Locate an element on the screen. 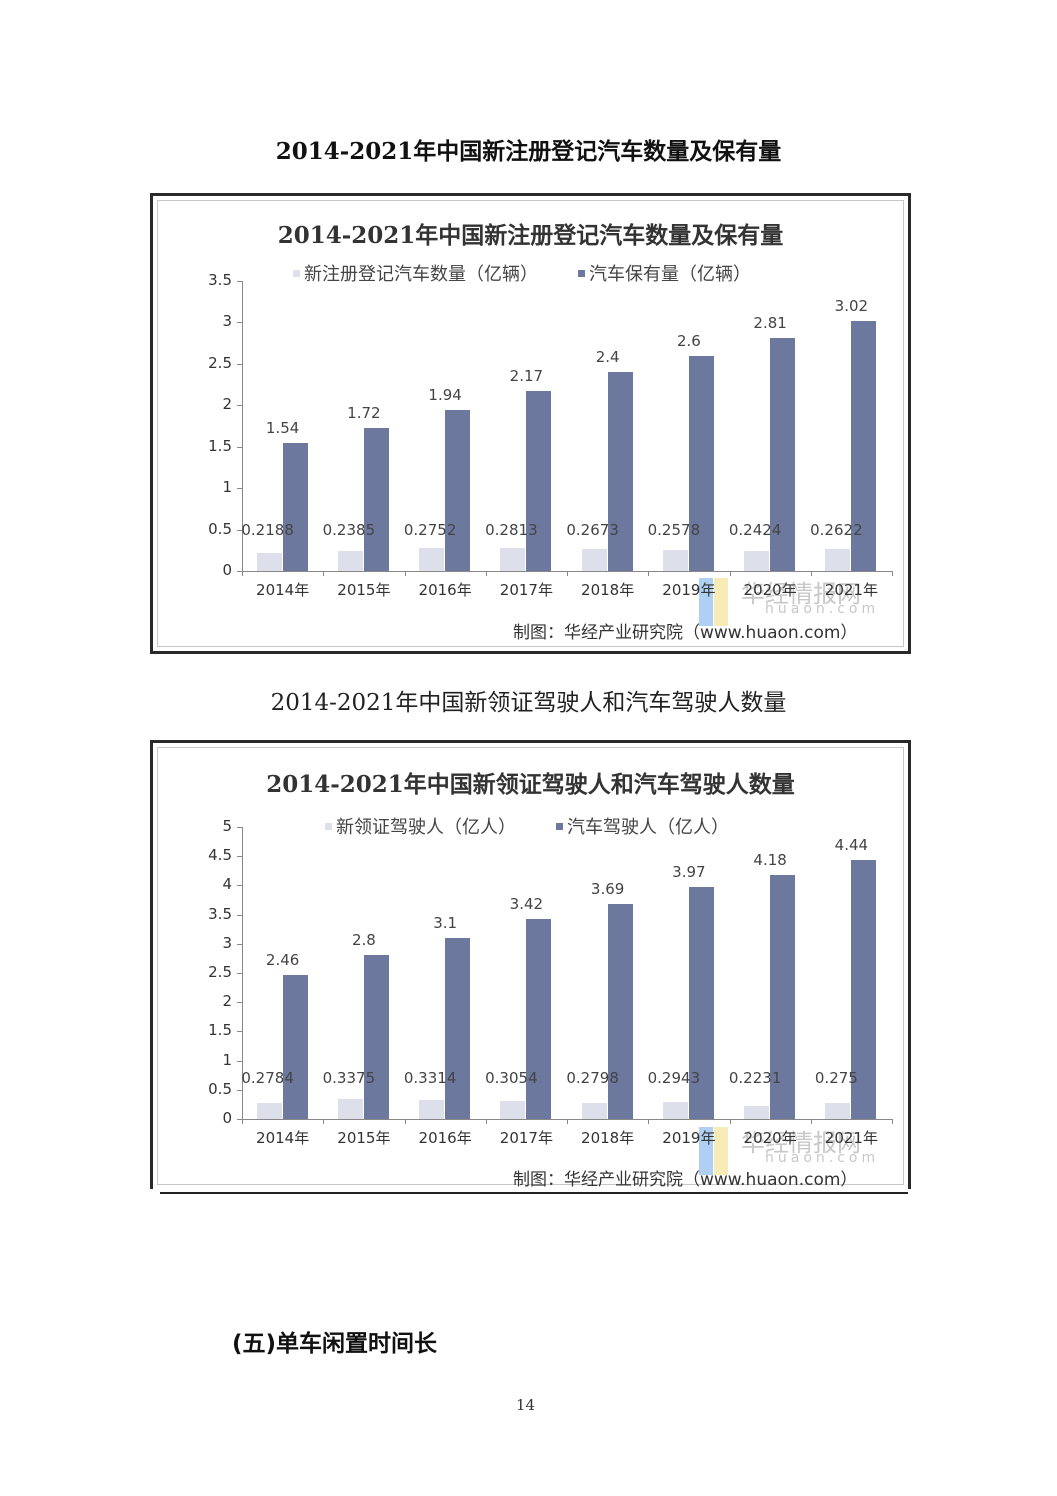  data-label-series-b: 3.42 is located at coordinates (526, 904).